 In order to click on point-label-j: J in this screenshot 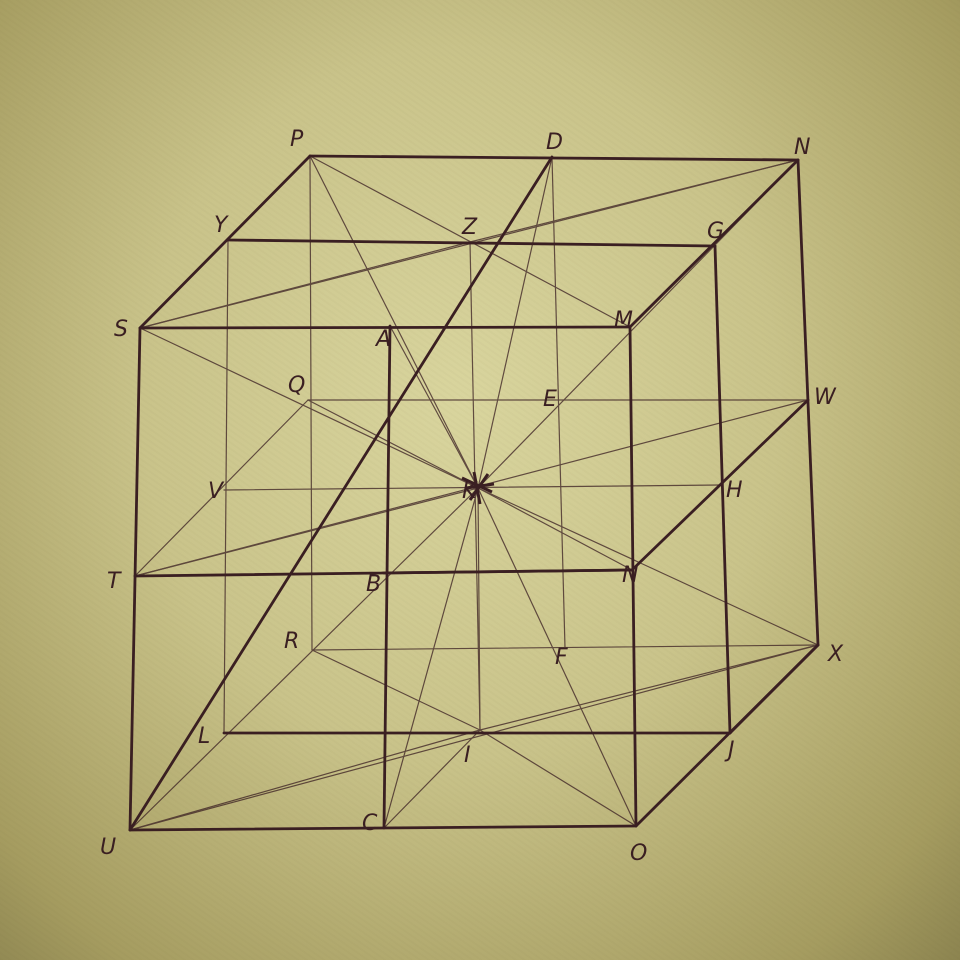, I will do `click(729, 750)`.